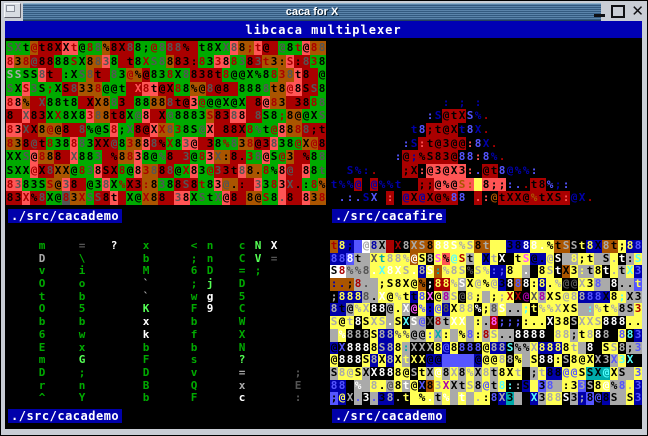 The width and height of the screenshot is (648, 436). Describe the element at coordinates (146, 309) in the screenshot. I see `art-cell: K` at that location.